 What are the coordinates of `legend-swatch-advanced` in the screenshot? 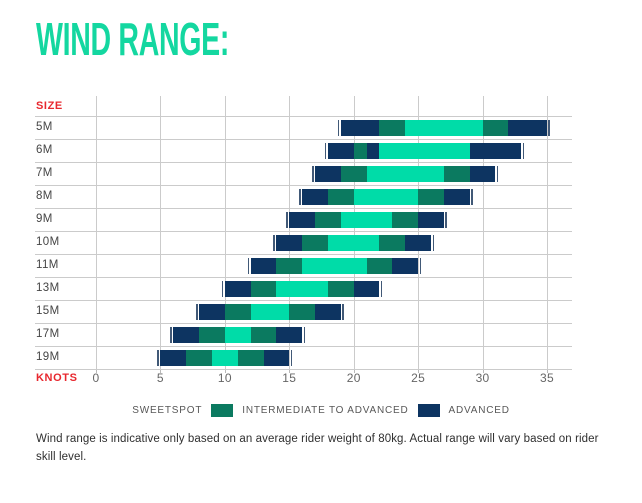 It's located at (428, 410).